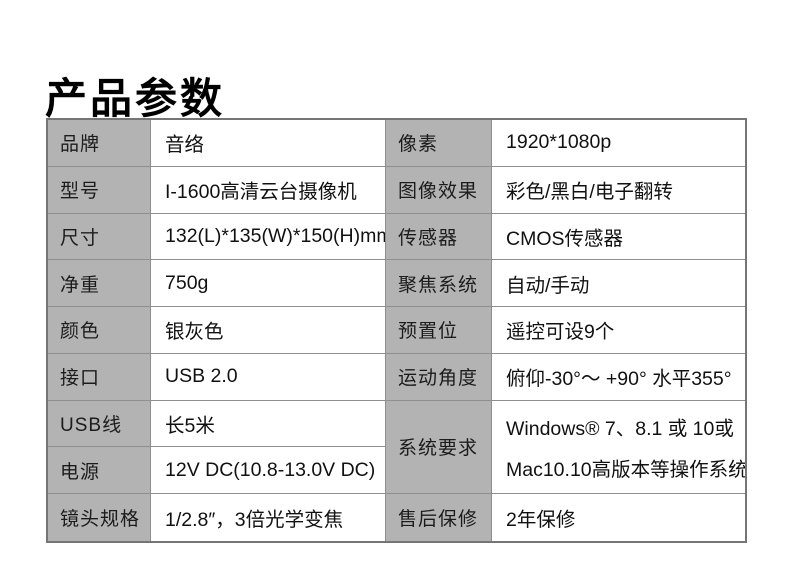 This screenshot has width=790, height=582. What do you see at coordinates (268, 377) in the screenshot?
I see `spec-value-interface: USB 2.0` at bounding box center [268, 377].